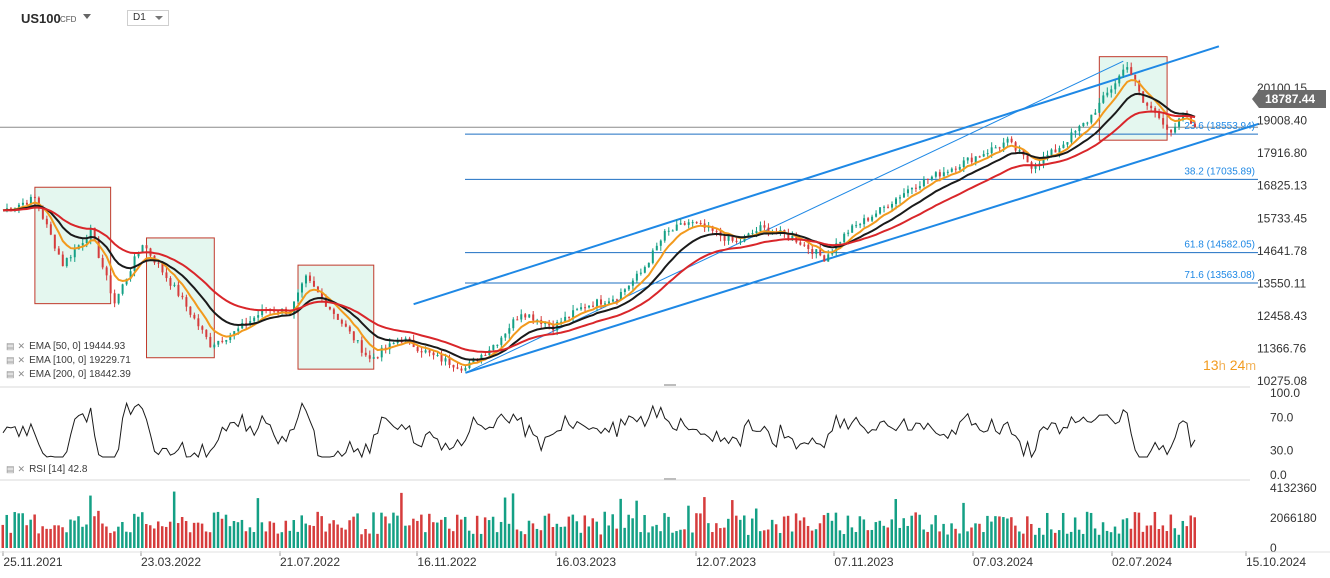  What do you see at coordinates (1282, 121) in the screenshot?
I see `price-axis-tick: 19008.40` at bounding box center [1282, 121].